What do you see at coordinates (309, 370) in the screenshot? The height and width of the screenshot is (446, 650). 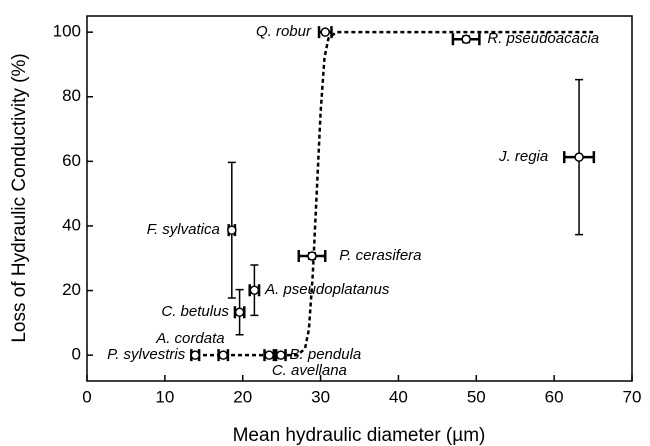 I see `point-label: C. avellana` at bounding box center [309, 370].